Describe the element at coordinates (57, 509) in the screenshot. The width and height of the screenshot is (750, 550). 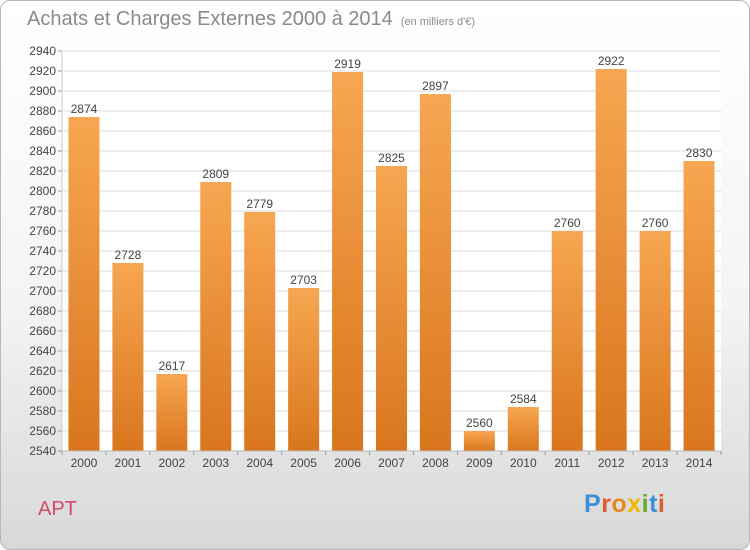
I see `place-label: APT` at that location.